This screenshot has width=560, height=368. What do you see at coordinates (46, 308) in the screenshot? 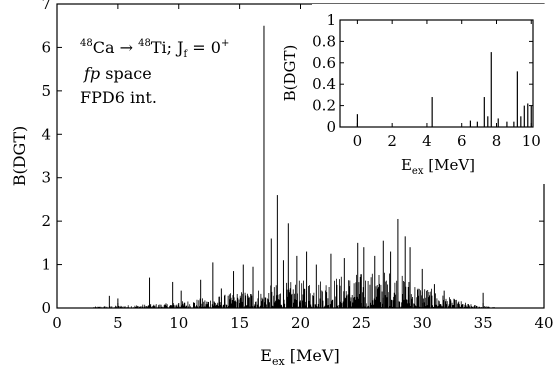
I see `main-y-tick-label: 0` at bounding box center [46, 308].